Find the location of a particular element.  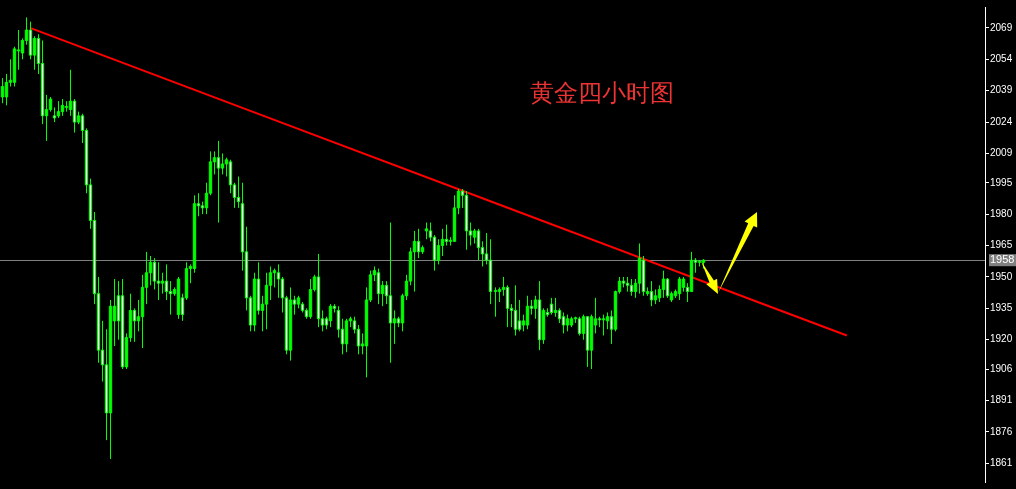

y-tick-label: 2024 is located at coordinates (1001, 121).